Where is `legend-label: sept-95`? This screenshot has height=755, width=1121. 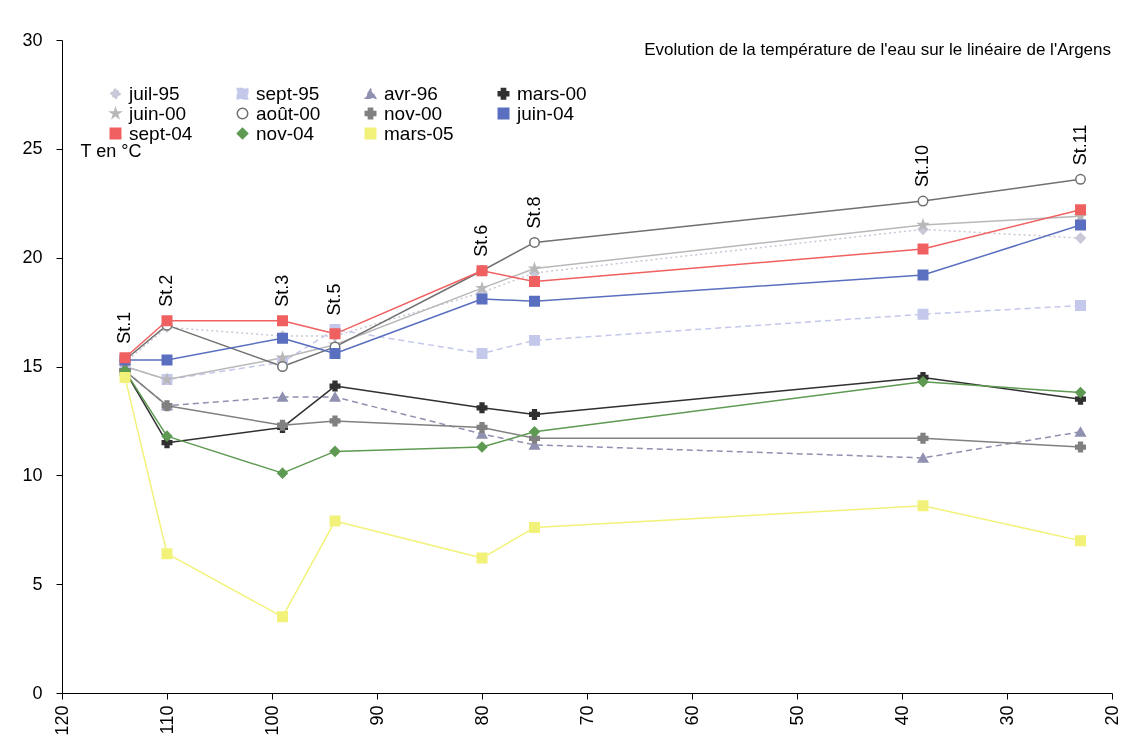
legend-label: sept-95 is located at coordinates (288, 93).